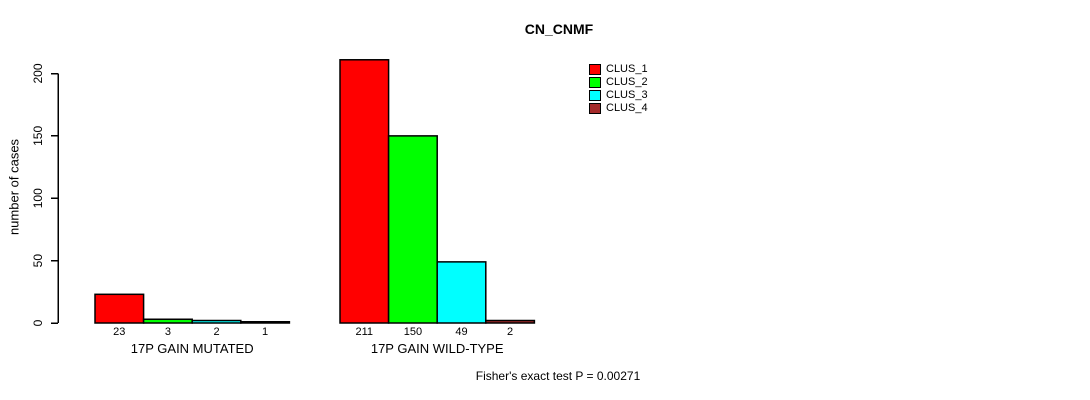 This screenshot has width=1090, height=400. Describe the element at coordinates (437, 348) in the screenshot. I see `x-category-label: 17P GAIN WILD-TYPE` at that location.